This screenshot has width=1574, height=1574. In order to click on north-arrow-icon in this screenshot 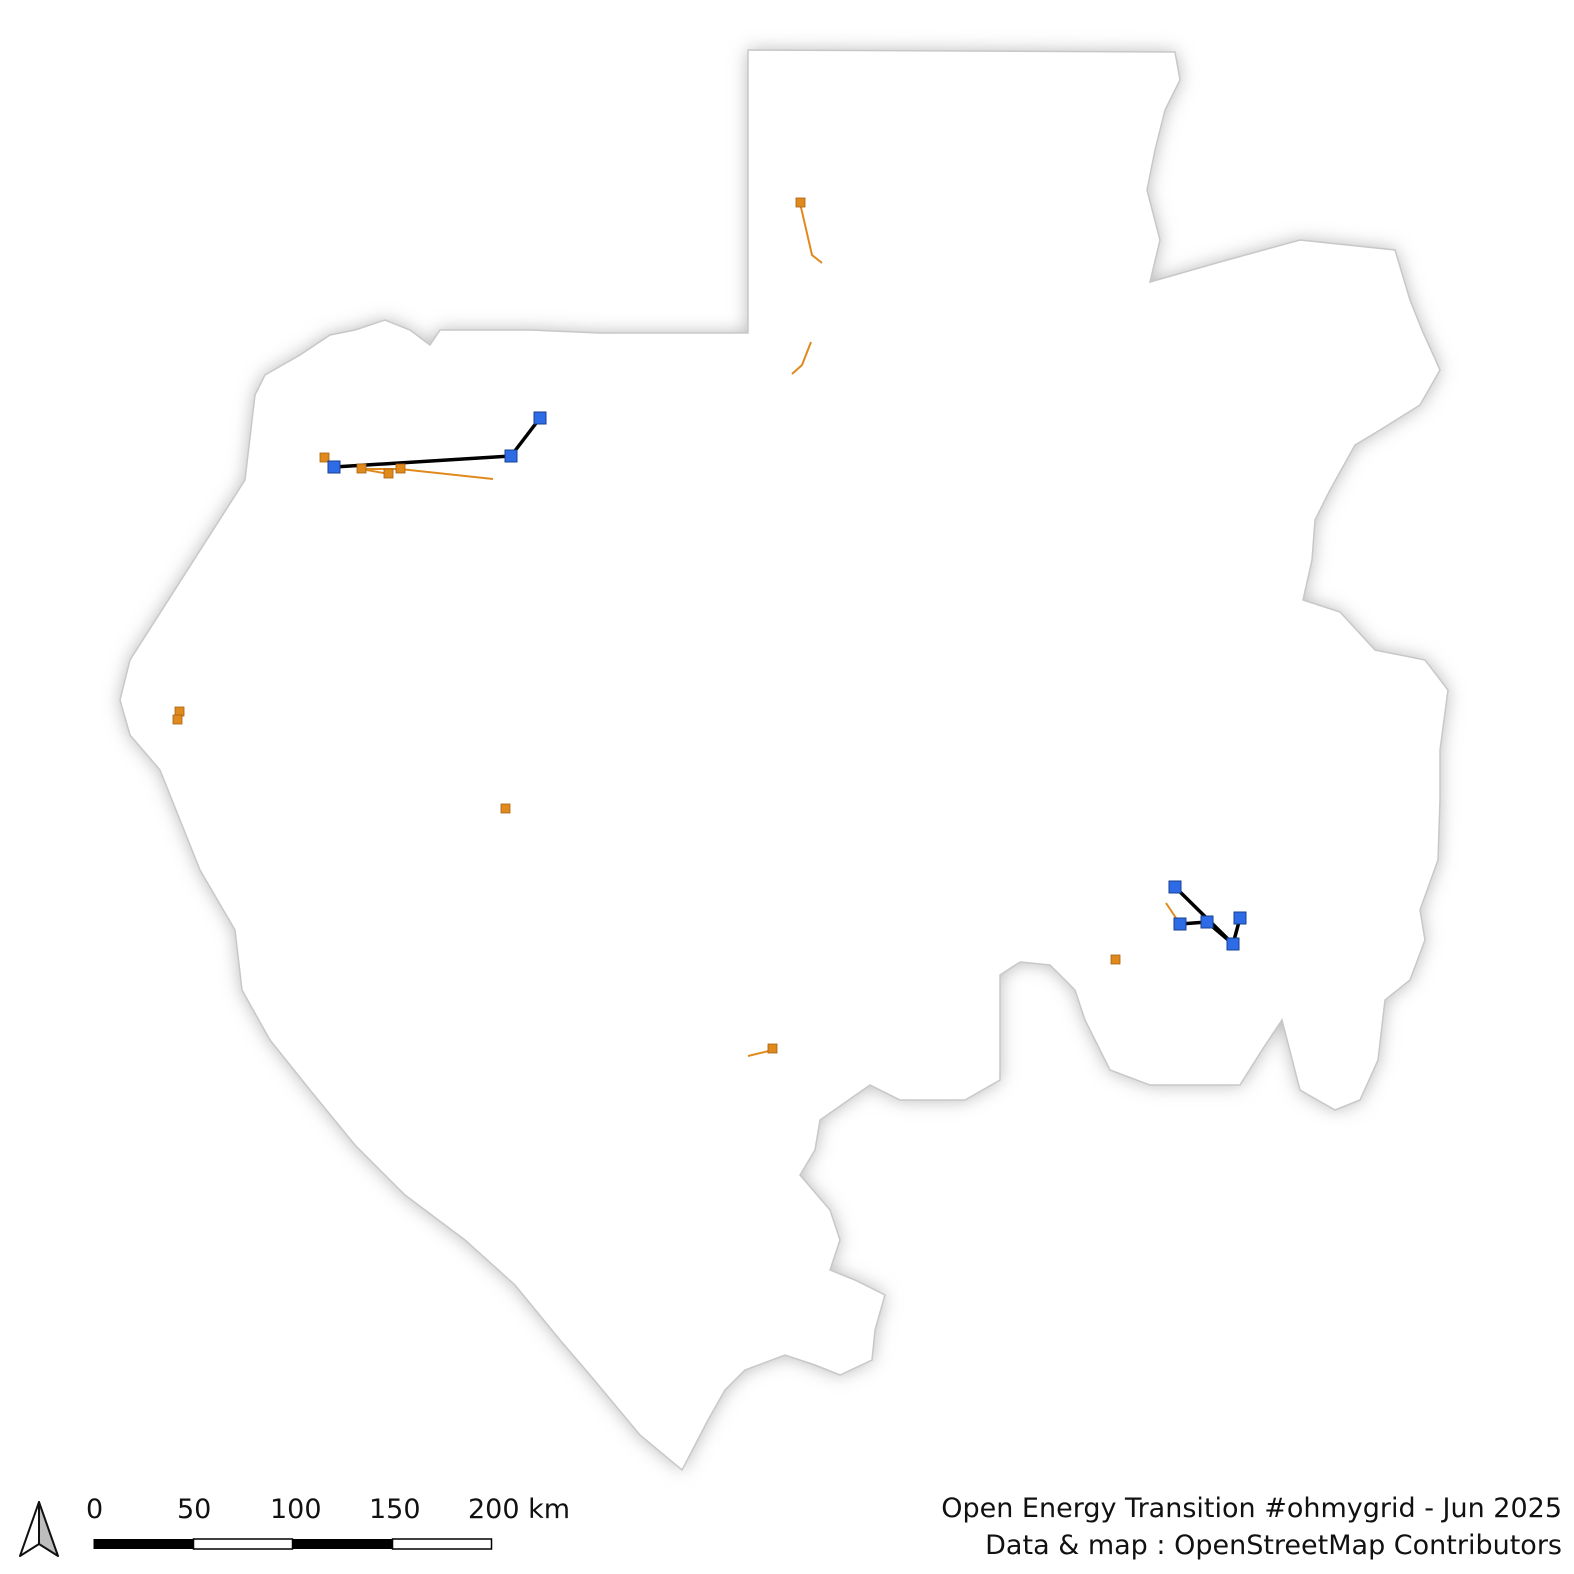, I will do `click(39, 1529)`.